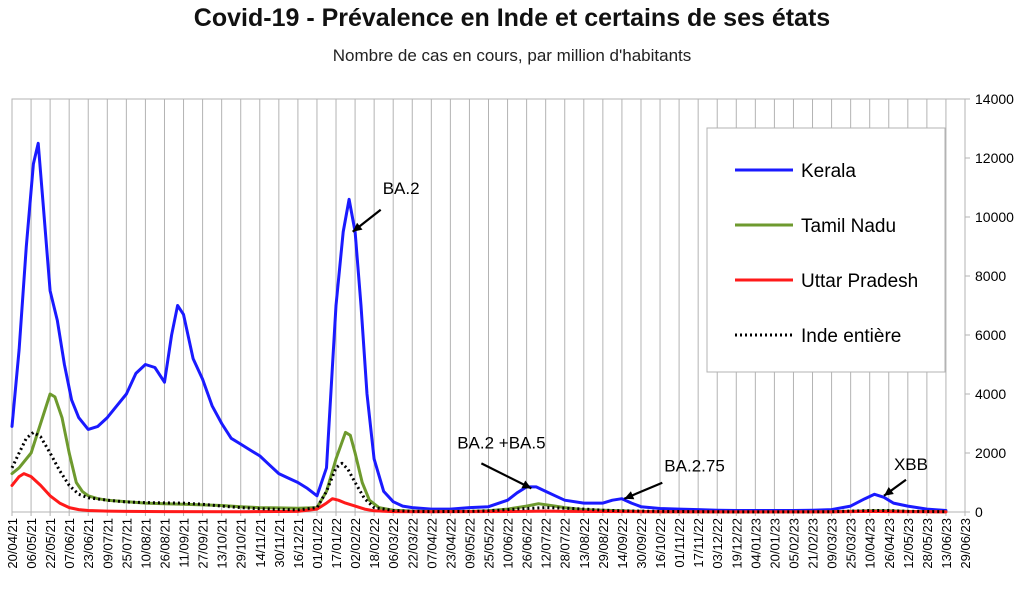 Image resolution: width=1024 pixels, height=606 pixels. Describe the element at coordinates (965, 543) in the screenshot. I see `x-tick-label: 29/06/23` at that location.